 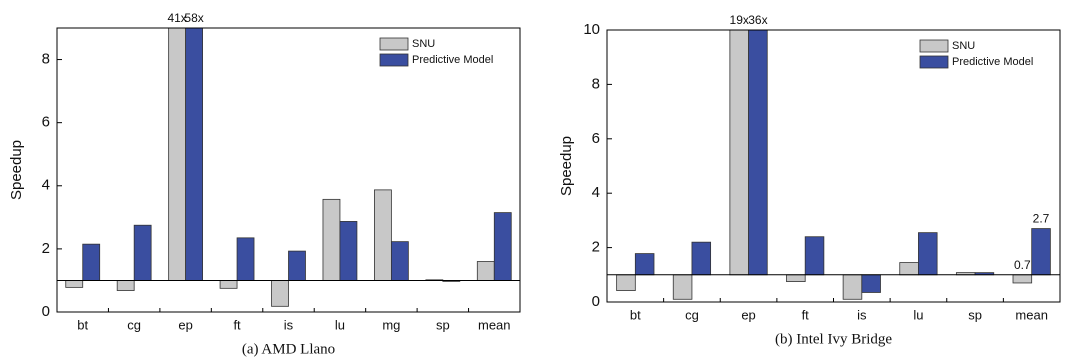 I want to click on data-label: 41x, so click(x=176, y=18).